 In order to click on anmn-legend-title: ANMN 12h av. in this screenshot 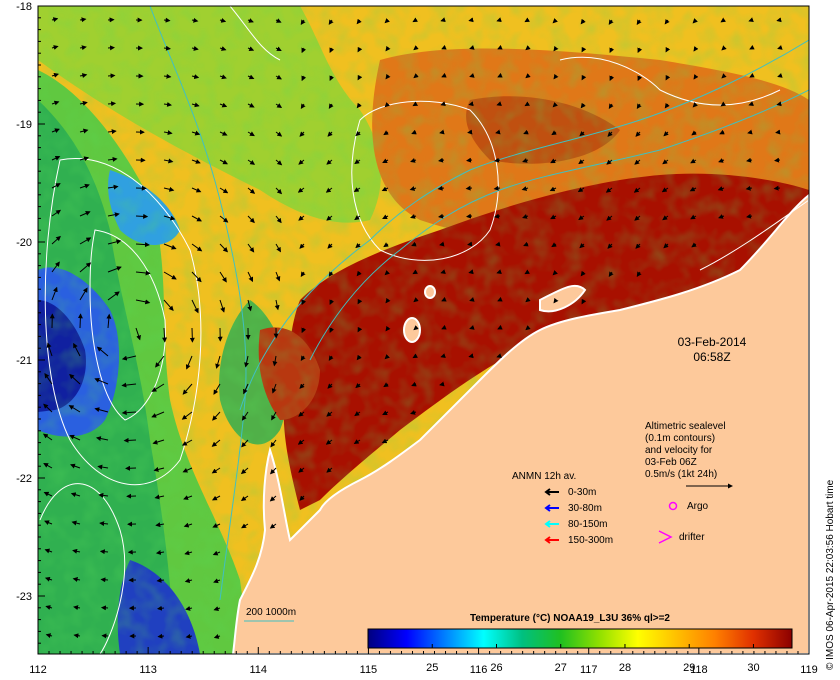, I will do `click(544, 476)`.